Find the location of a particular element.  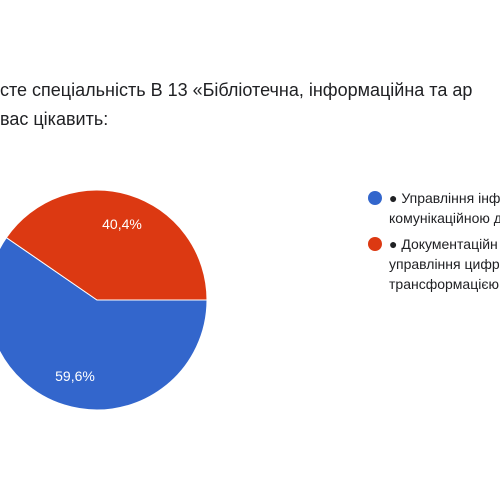

pie-slice-labels: 59,6% 40,4% is located at coordinates (98, 300).